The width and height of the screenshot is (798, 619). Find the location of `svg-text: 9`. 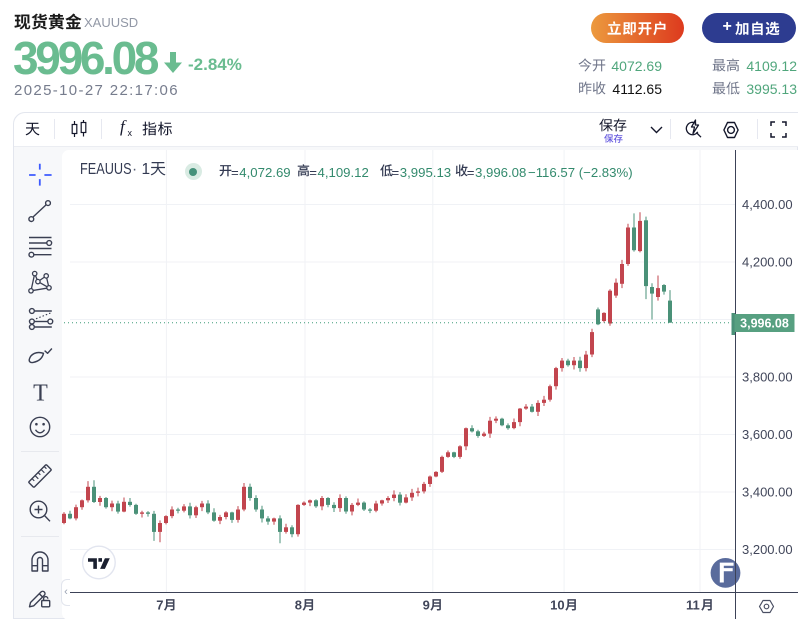

svg-text: 9 is located at coordinates (426, 605).